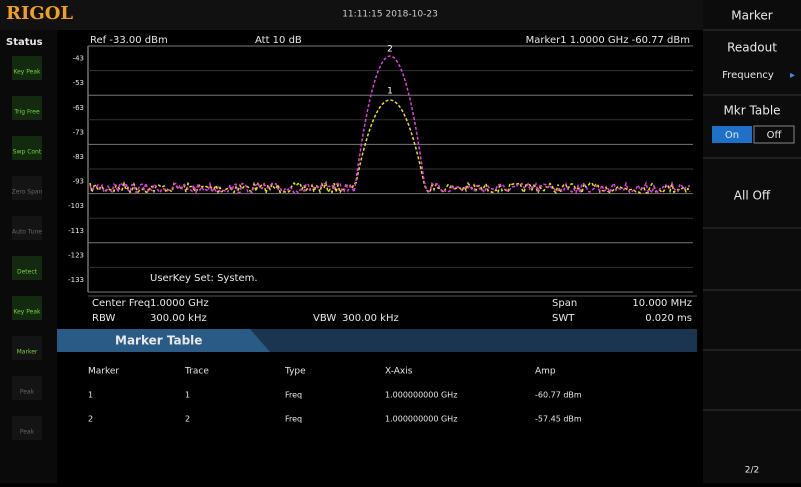  Describe the element at coordinates (178, 318) in the screenshot. I see `rbw-value: 300.00 kHz` at that location.